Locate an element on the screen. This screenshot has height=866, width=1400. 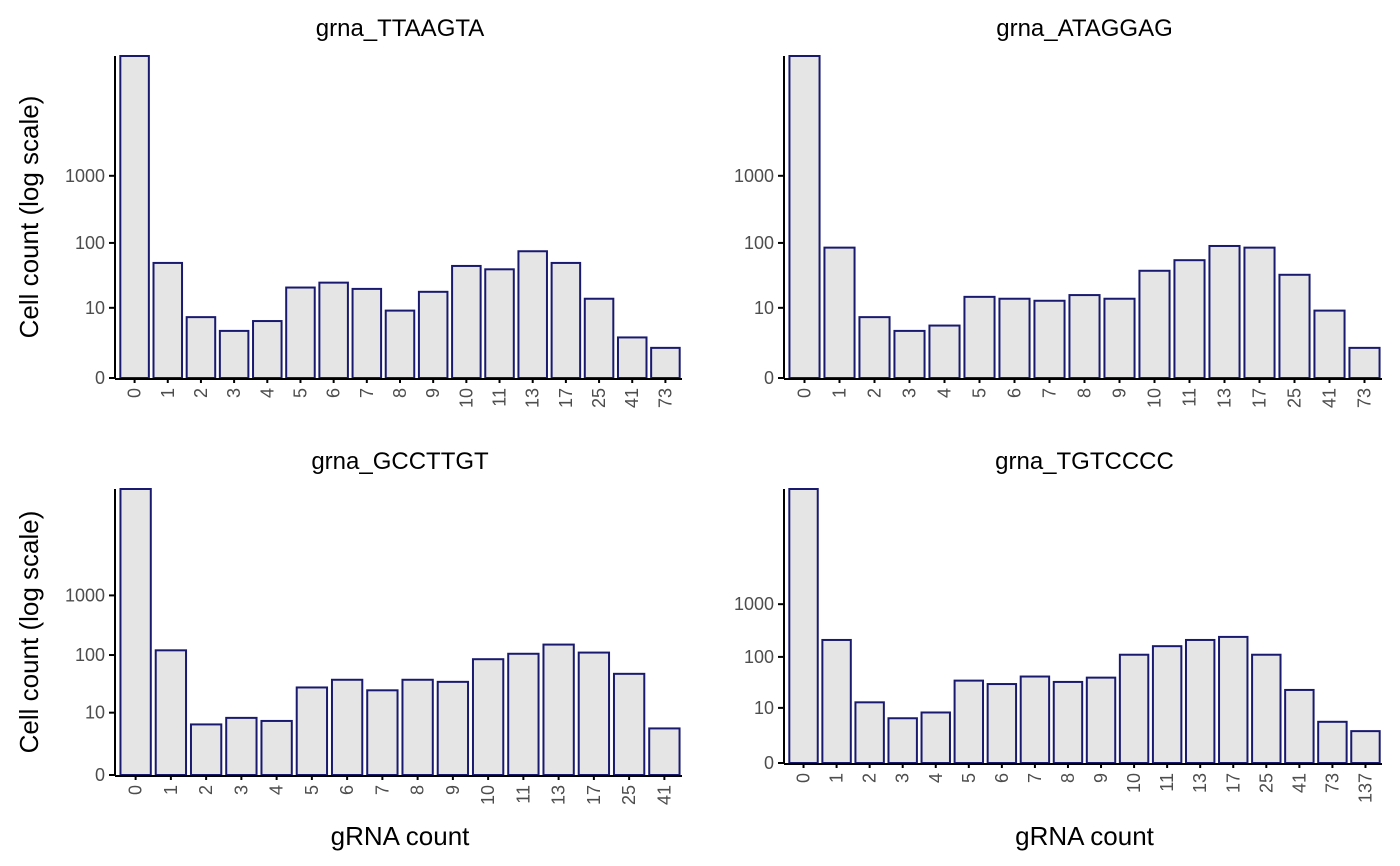
x-tick-label: 2 is located at coordinates (206, 790).